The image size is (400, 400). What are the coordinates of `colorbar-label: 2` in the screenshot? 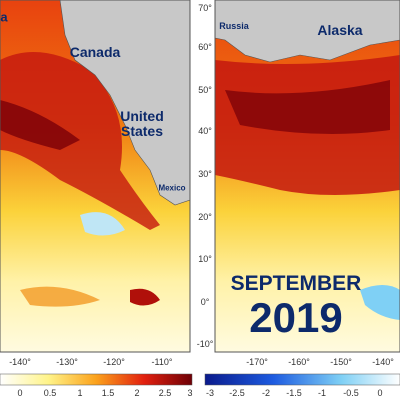 It's located at (137, 393).